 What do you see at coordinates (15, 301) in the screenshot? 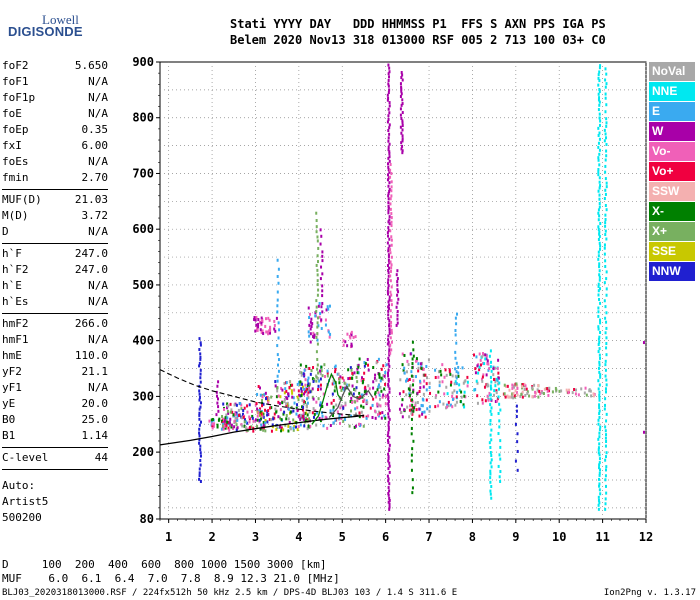
I see `param-name: h`Es` at bounding box center [15, 301].